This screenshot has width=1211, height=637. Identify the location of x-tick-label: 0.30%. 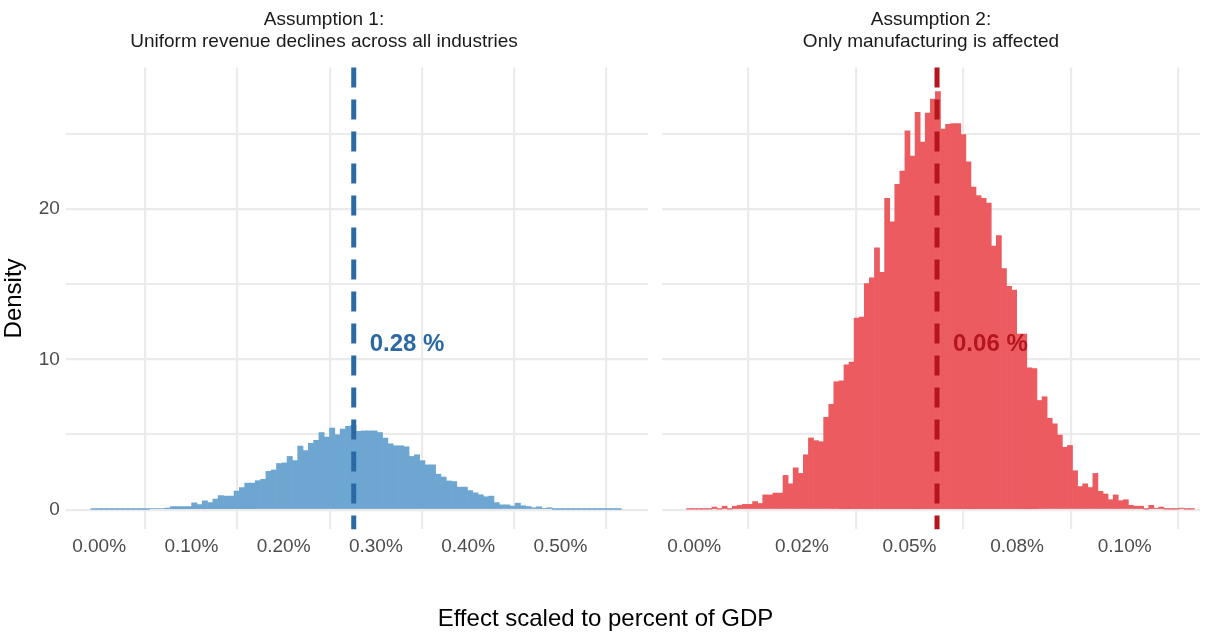
(375, 545).